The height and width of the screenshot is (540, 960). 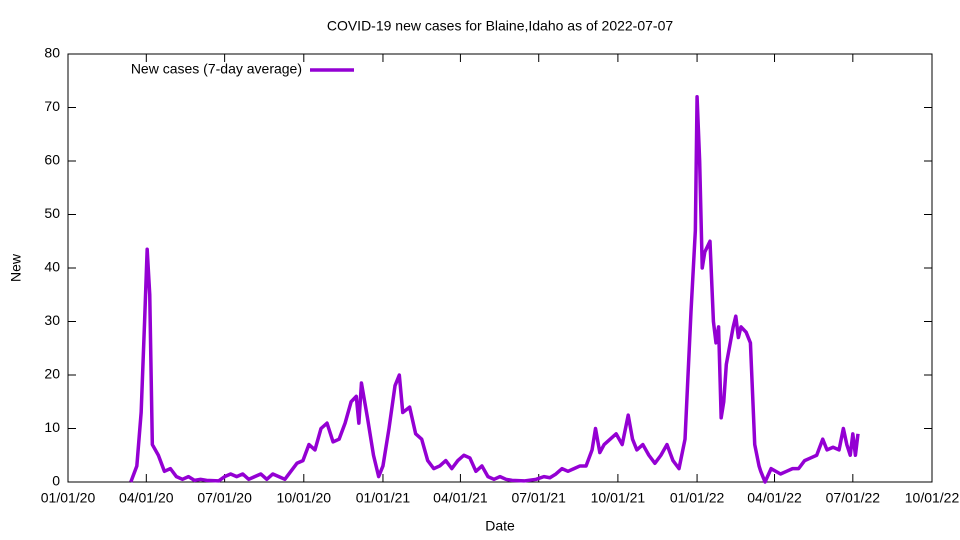 I want to click on x-tick-label: 07/01/22, so click(x=853, y=498).